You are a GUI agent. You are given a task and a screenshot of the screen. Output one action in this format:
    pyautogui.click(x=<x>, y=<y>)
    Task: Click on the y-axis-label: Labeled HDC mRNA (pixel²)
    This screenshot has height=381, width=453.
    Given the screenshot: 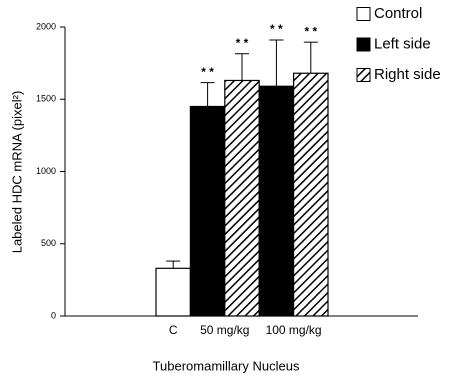 What is the action you would take?
    pyautogui.click(x=16, y=172)
    